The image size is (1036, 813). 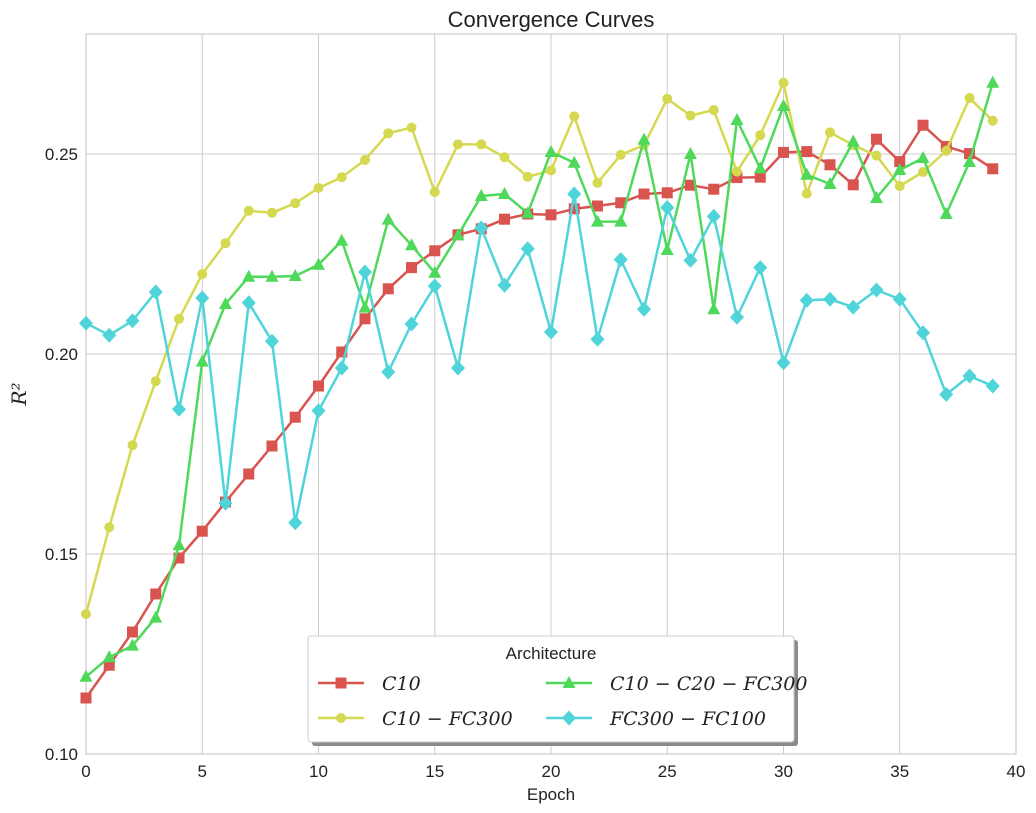 I want to click on x-tick-label: 15, so click(x=434, y=771).